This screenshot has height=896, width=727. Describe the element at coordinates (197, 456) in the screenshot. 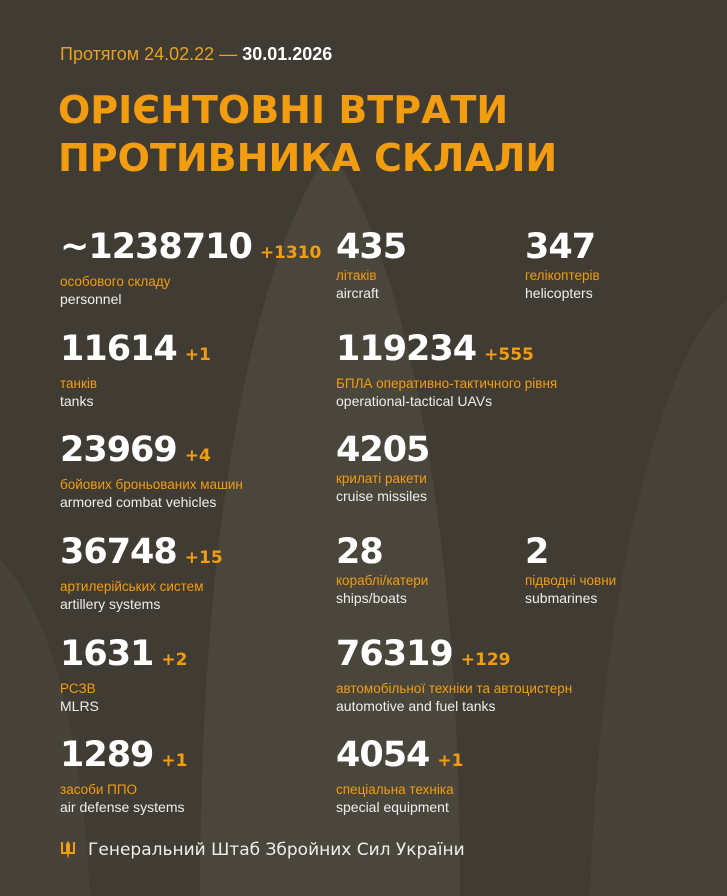

I see `stat-delta: +4` at that location.